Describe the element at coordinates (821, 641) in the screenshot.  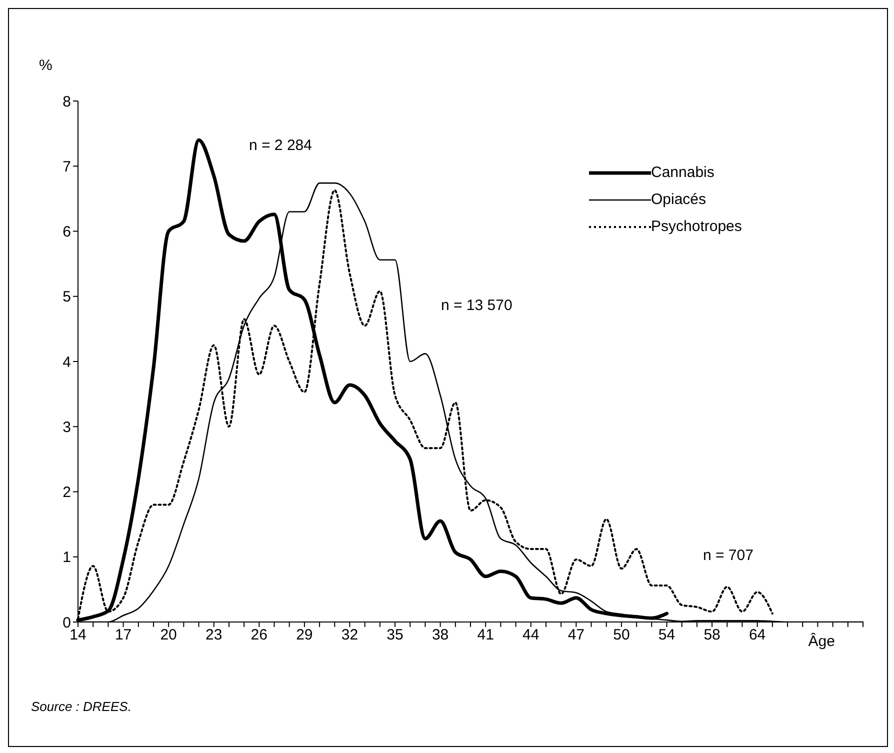
I see `x-axis-title: Âge` at that location.